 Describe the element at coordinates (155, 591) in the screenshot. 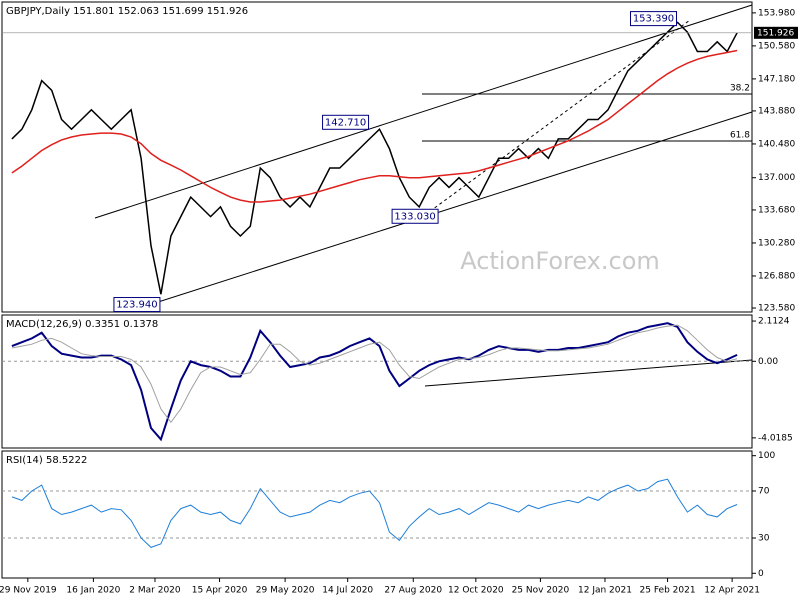

I see `x-tick-label: 2 Mar 2020` at that location.